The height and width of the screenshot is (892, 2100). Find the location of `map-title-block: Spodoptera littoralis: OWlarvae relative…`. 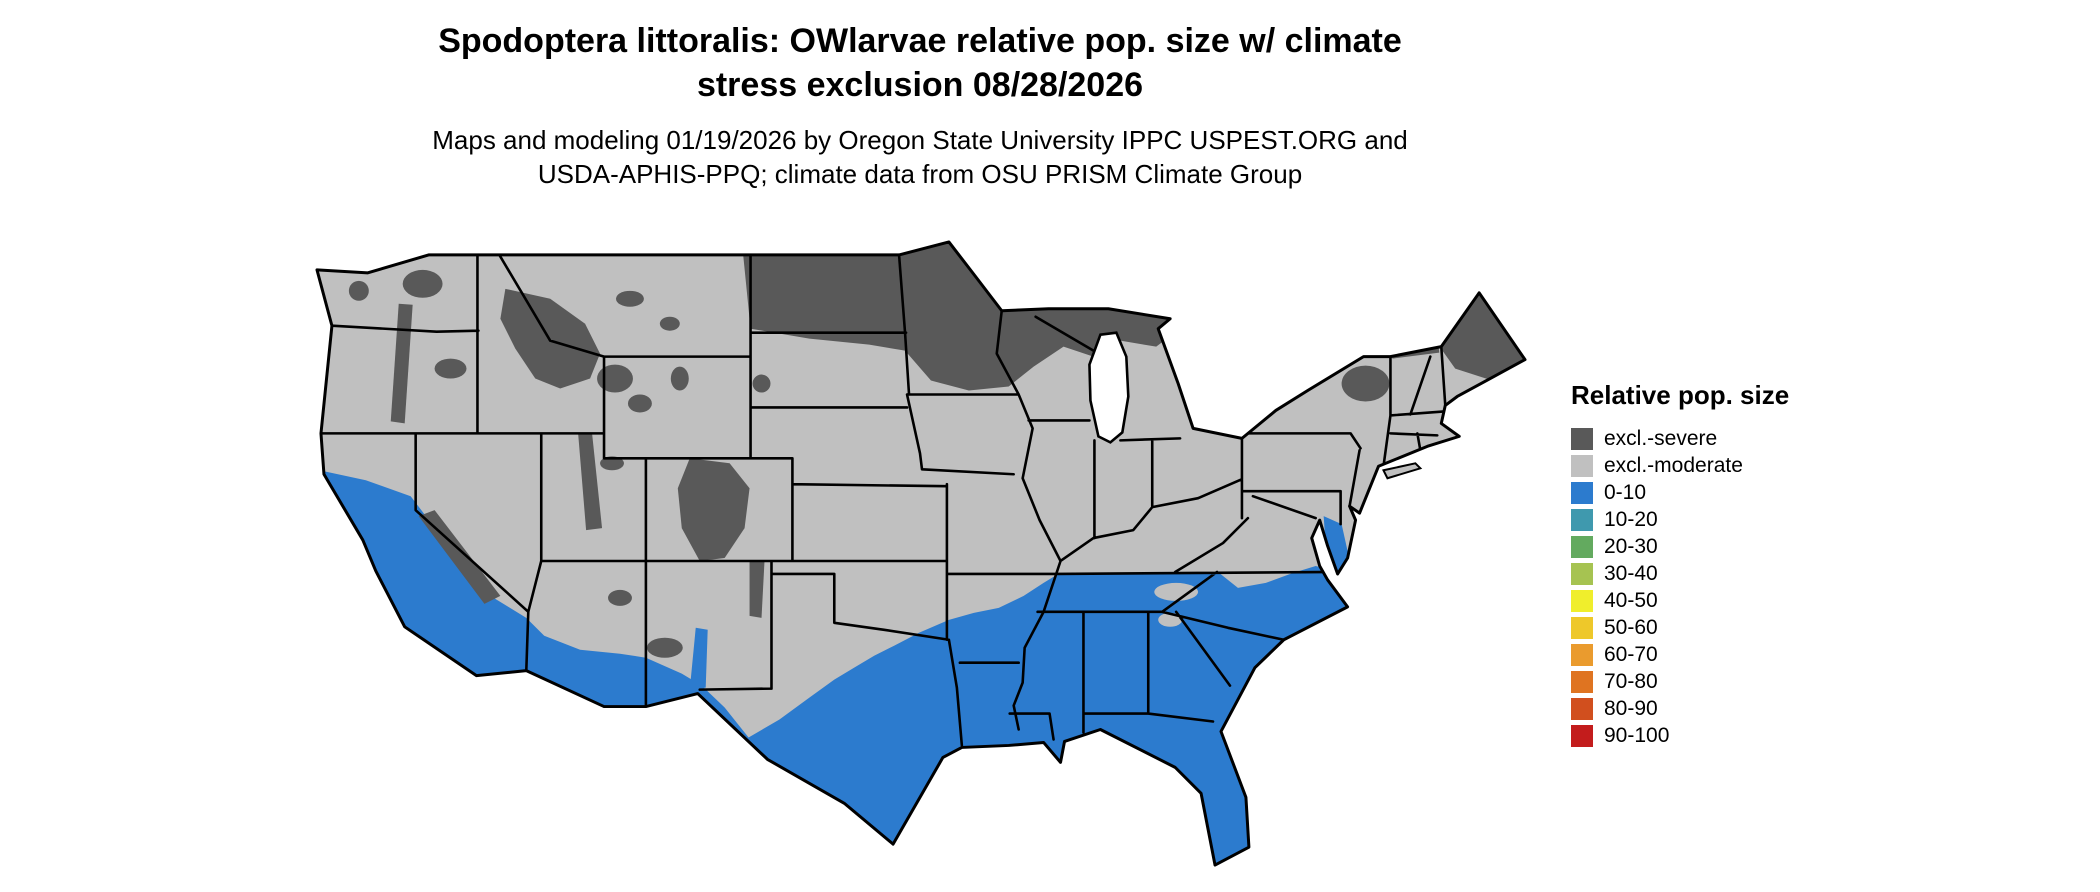

map-title-block: Spodoptera littoralis: OWlarvae relative… is located at coordinates (920, 106).